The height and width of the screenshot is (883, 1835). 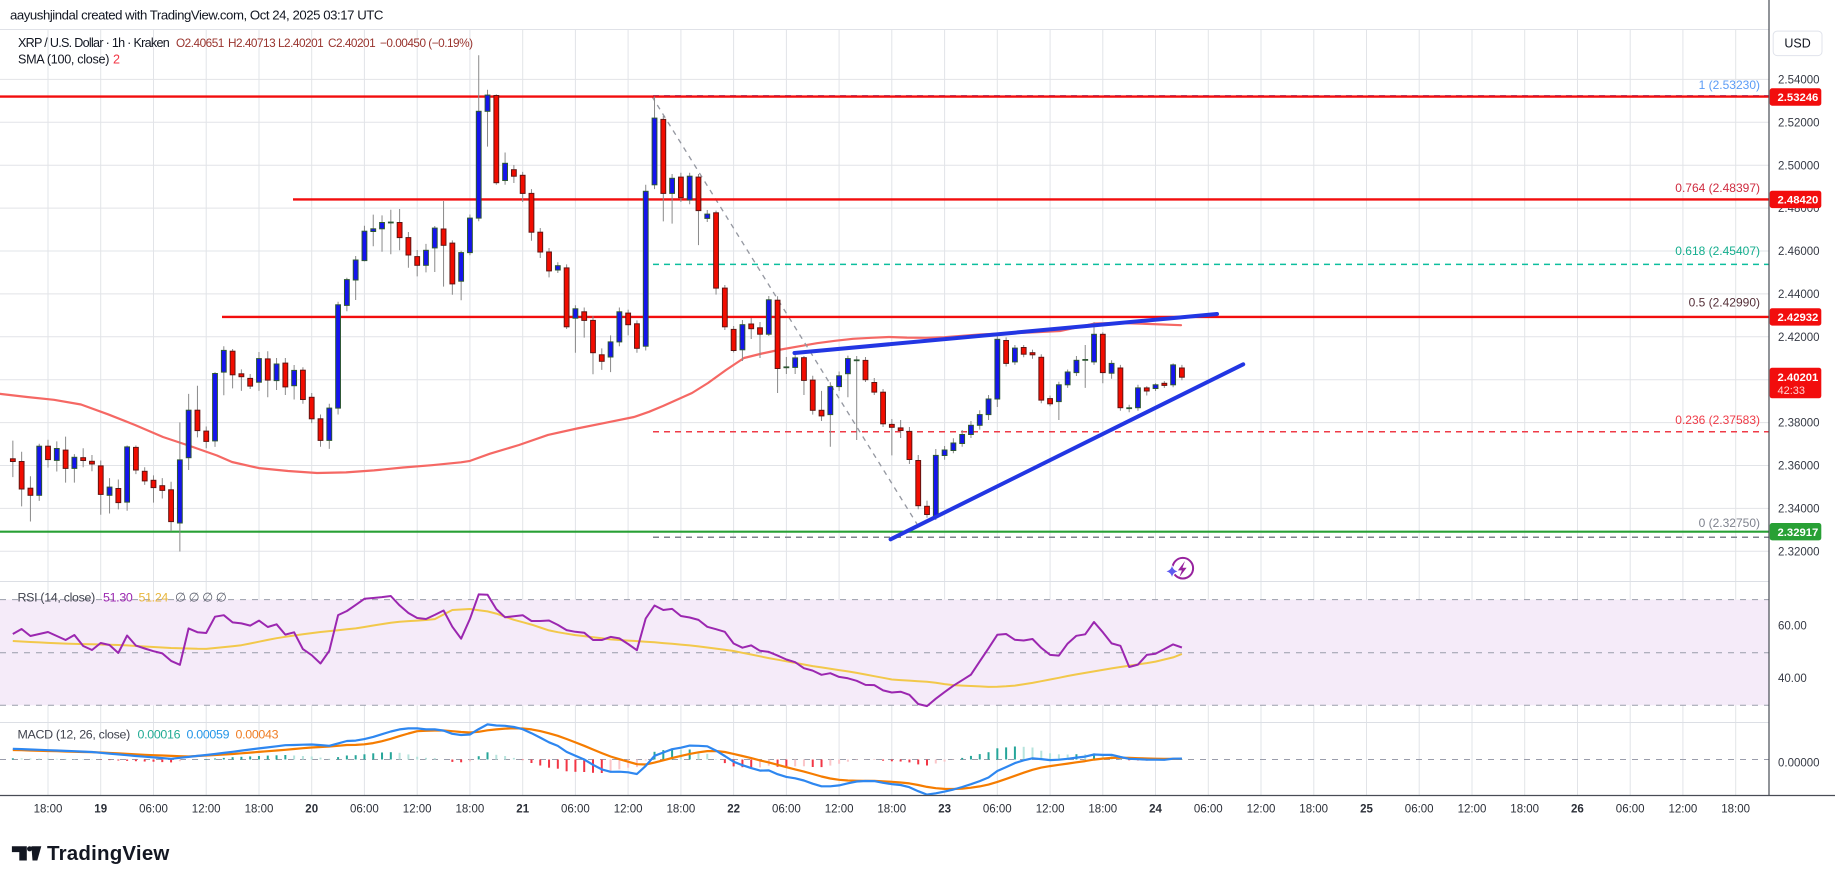 What do you see at coordinates (94, 43) in the screenshot?
I see `svg-text:XRP / U.S. Dollar · 1h · Krake: XRP / U.S. Dollar · 1h · Kraken` at bounding box center [94, 43].